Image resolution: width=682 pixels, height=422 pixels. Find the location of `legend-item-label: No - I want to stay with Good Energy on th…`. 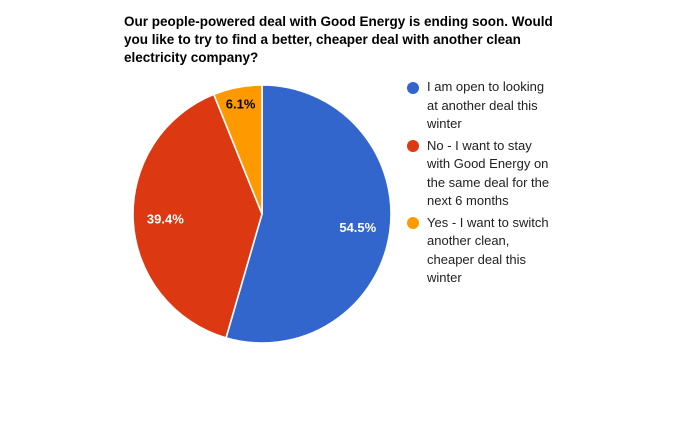

legend-item-label: No - I want to stay with Good Energy on th… is located at coordinates (488, 174).